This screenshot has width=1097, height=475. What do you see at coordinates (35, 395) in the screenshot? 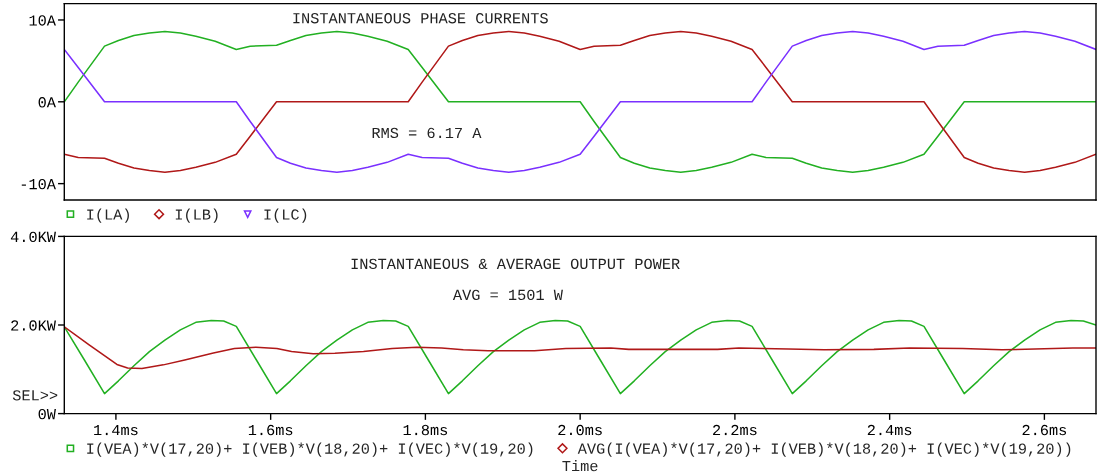
I see `text: SEL>>` at bounding box center [35, 395].